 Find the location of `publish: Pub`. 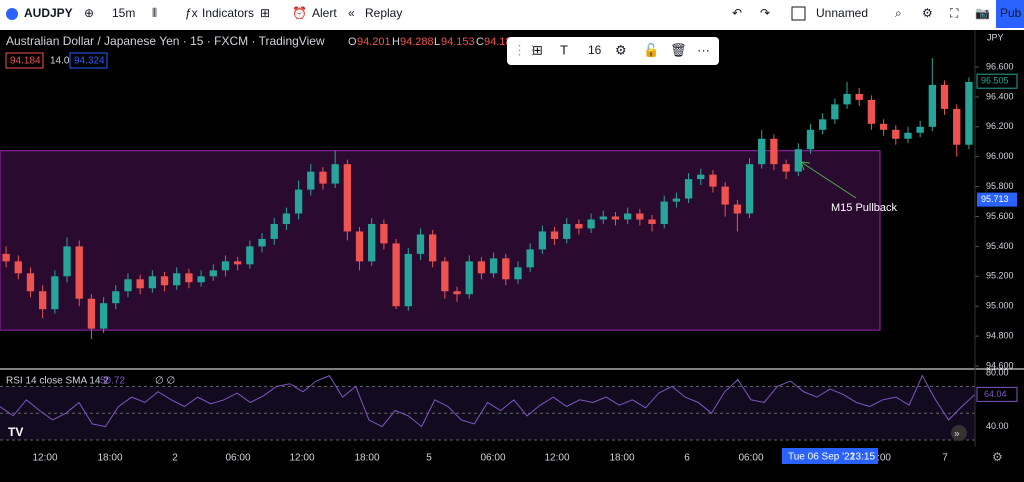

publish: Pub is located at coordinates (1011, 13).